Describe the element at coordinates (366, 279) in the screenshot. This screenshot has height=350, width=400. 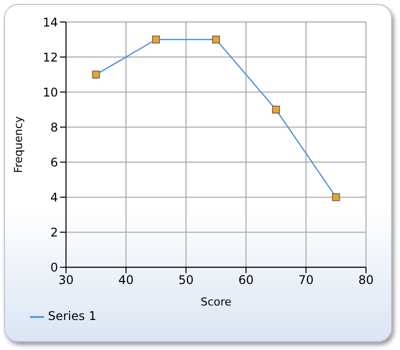
I see `x-tick-label: 80` at that location.